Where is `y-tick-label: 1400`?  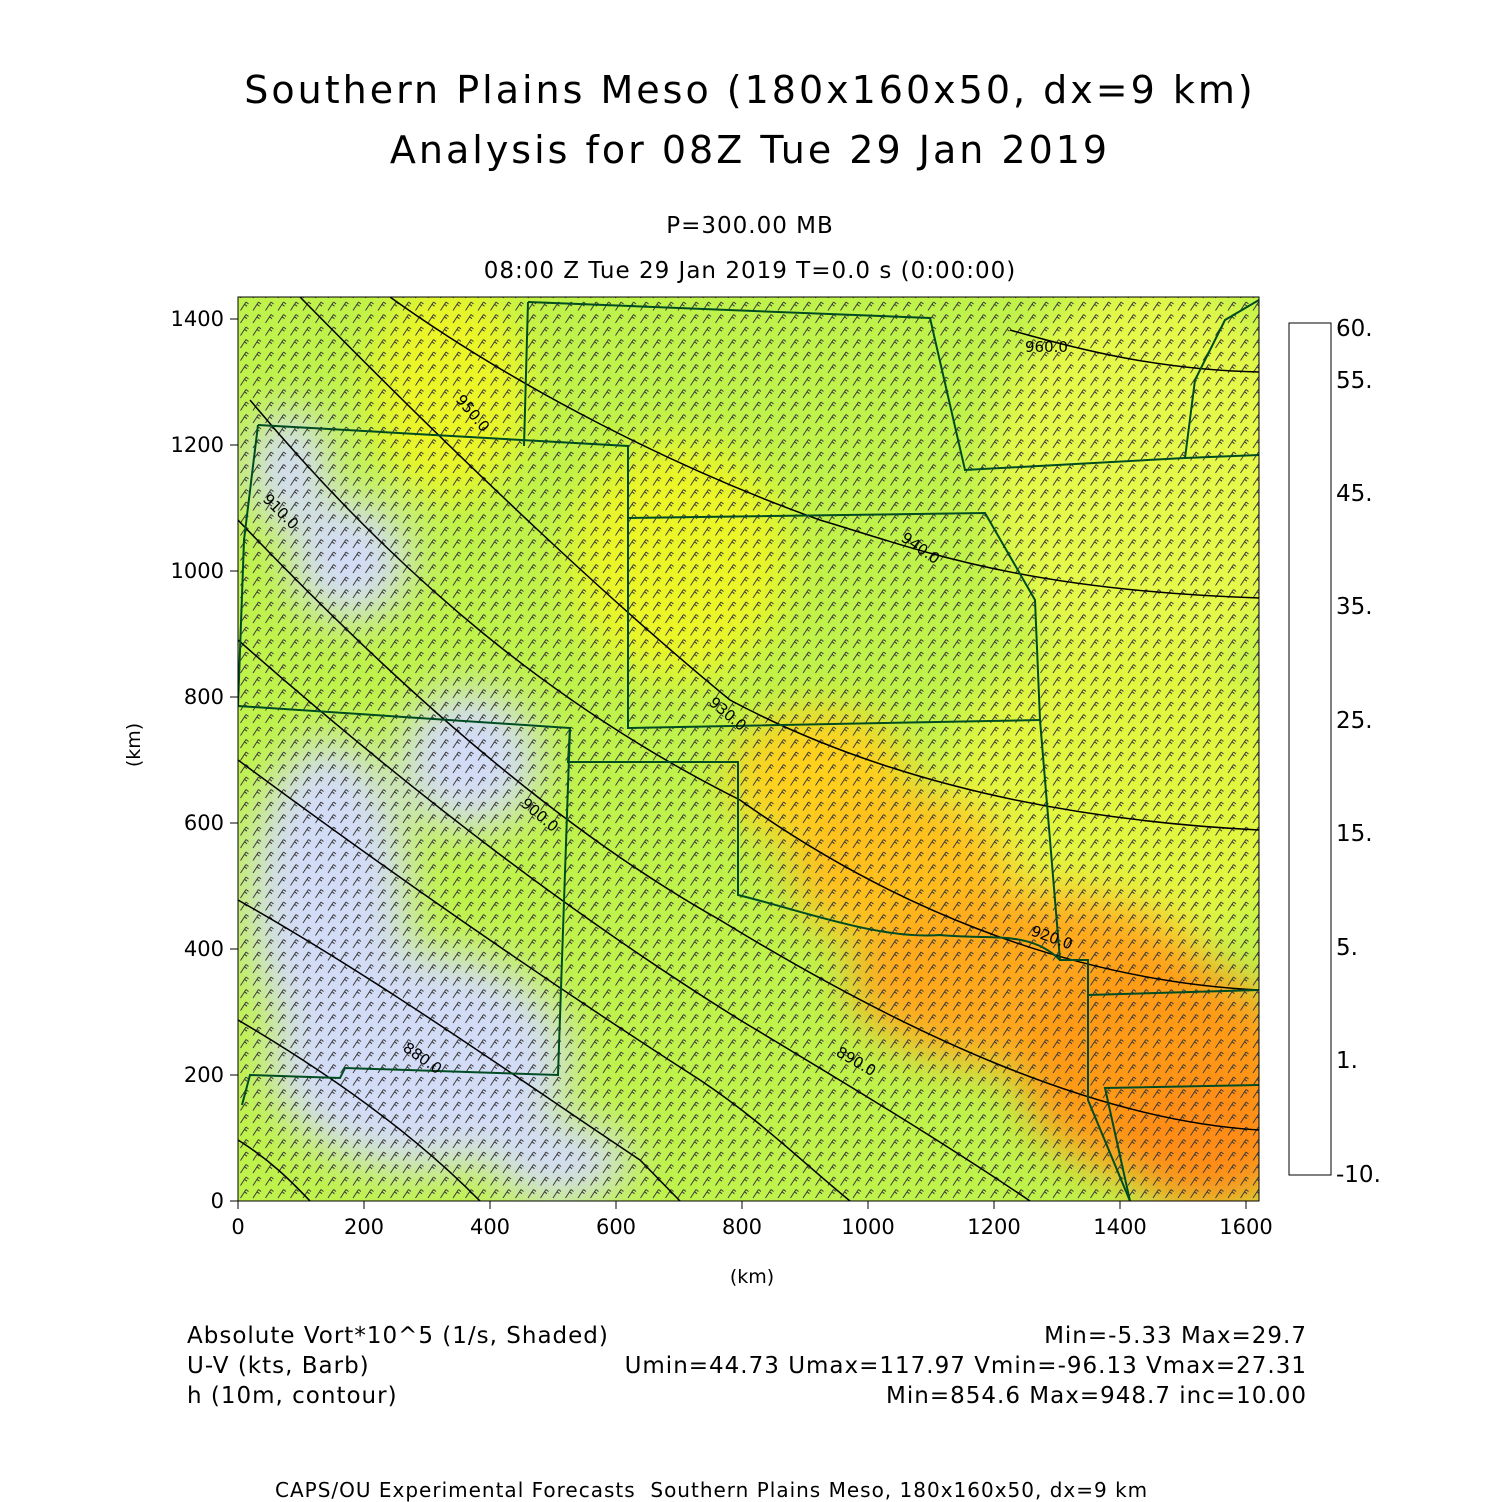 y-tick-label: 1400 is located at coordinates (197, 319).